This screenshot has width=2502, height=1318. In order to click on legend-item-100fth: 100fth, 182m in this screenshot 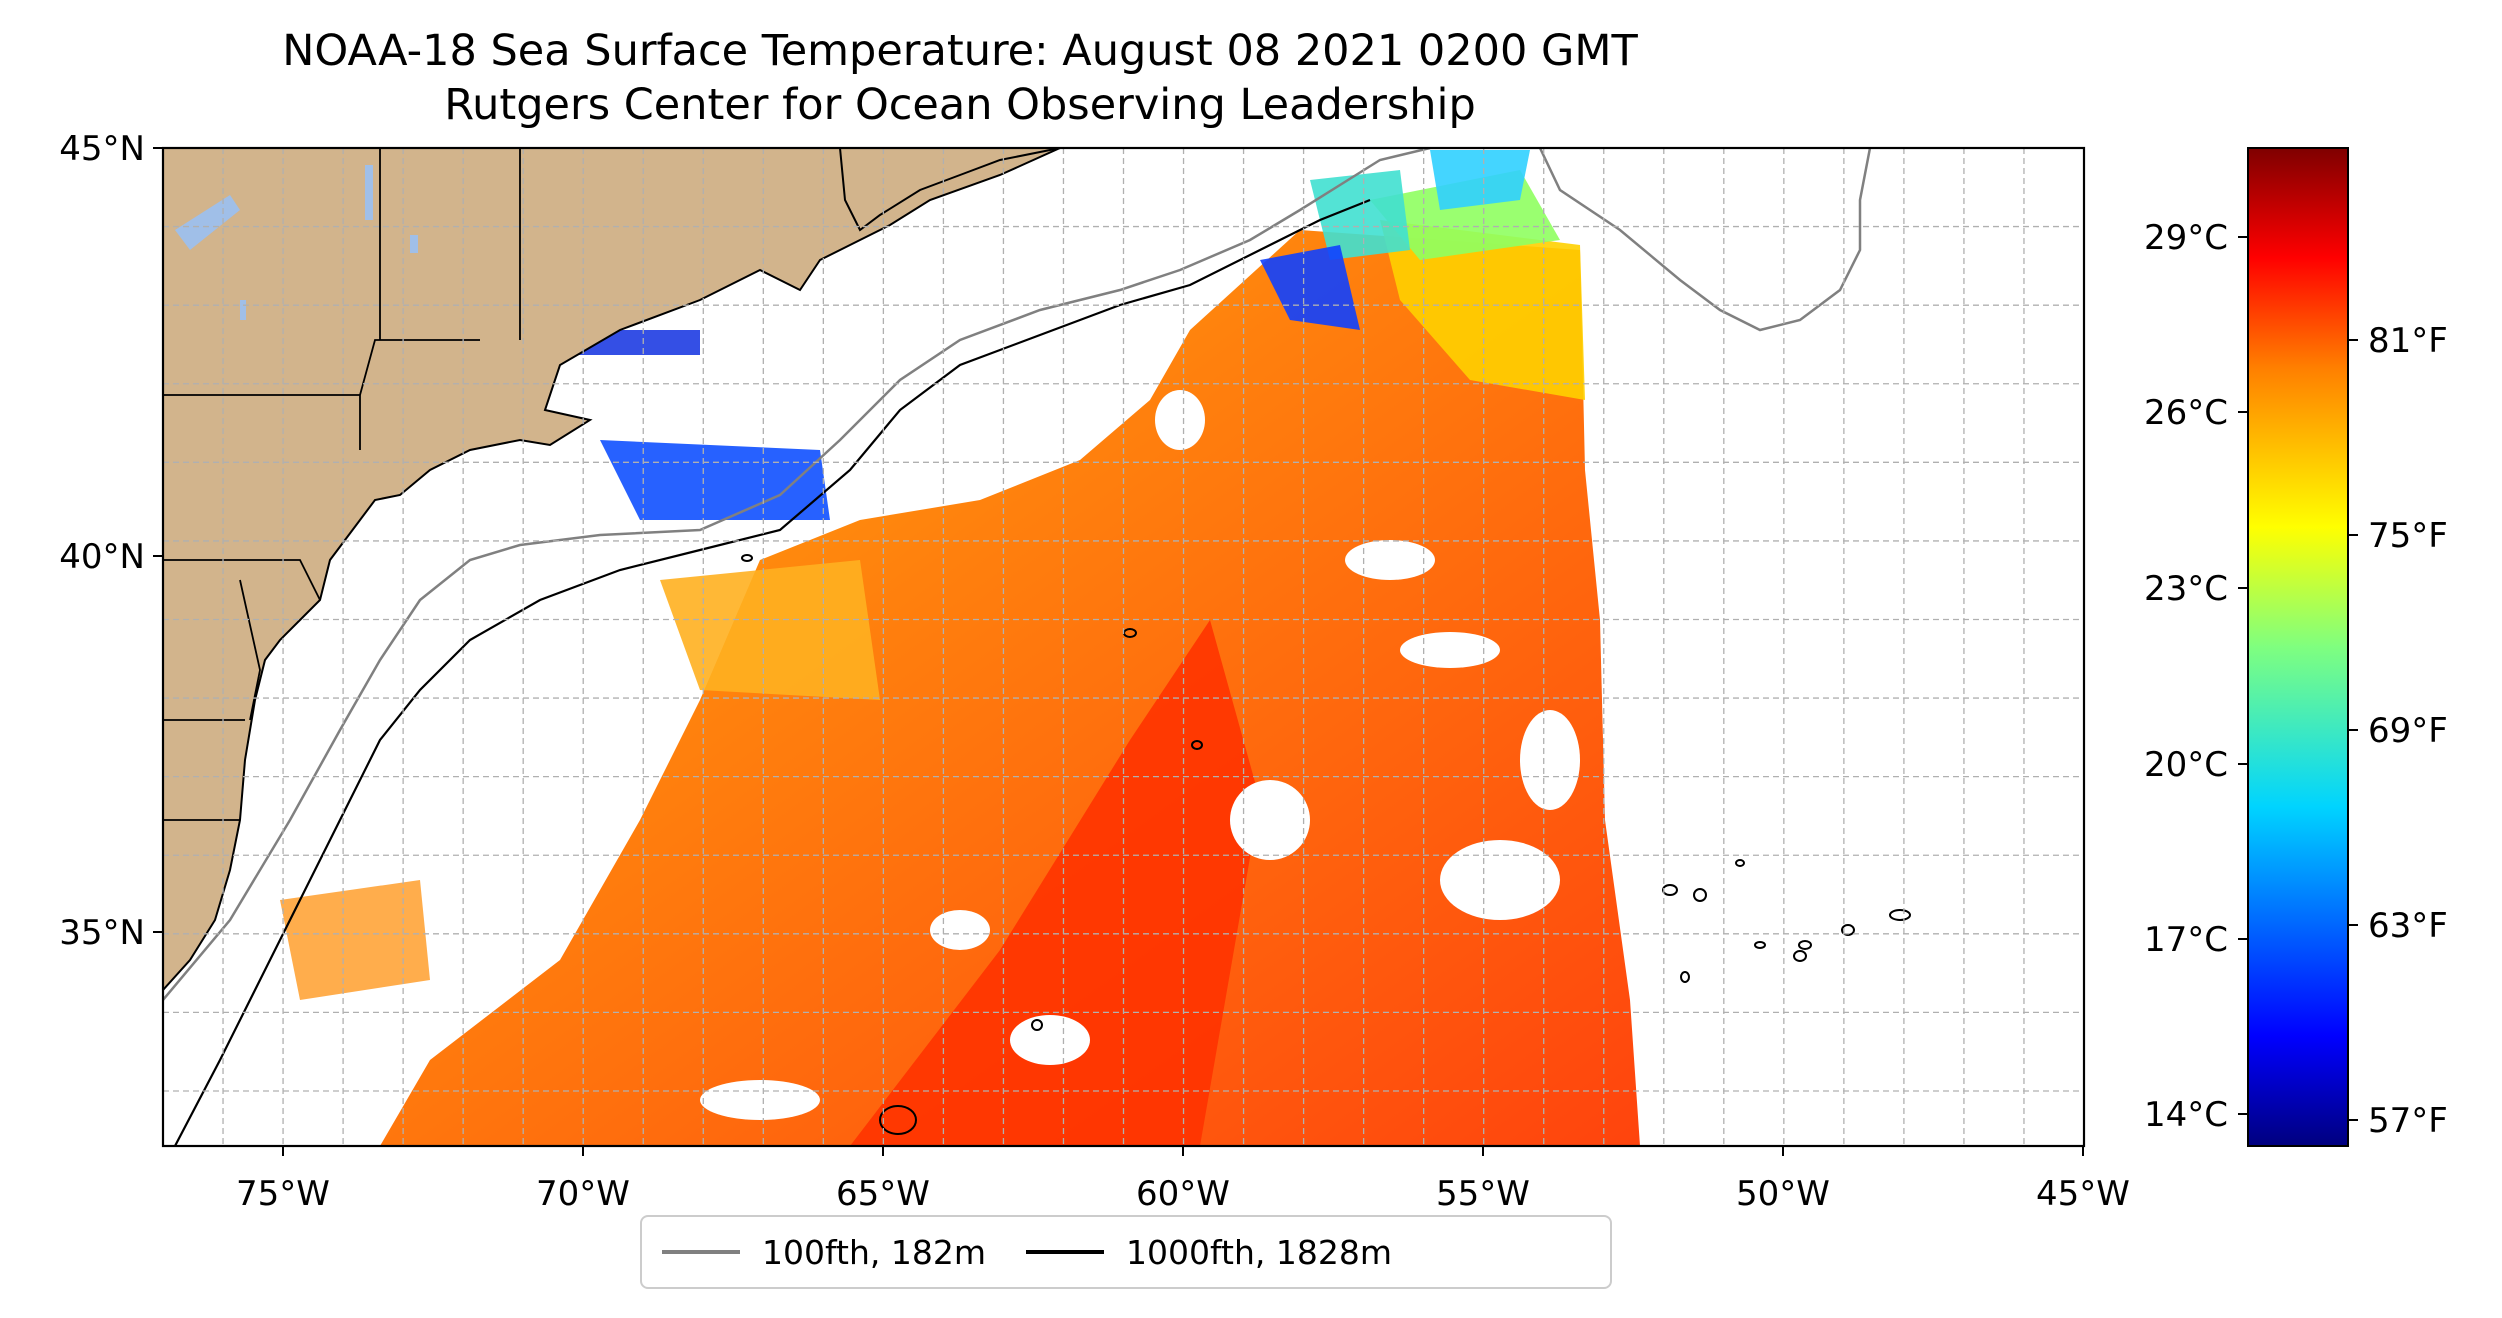, I will do `click(824, 1252)`.